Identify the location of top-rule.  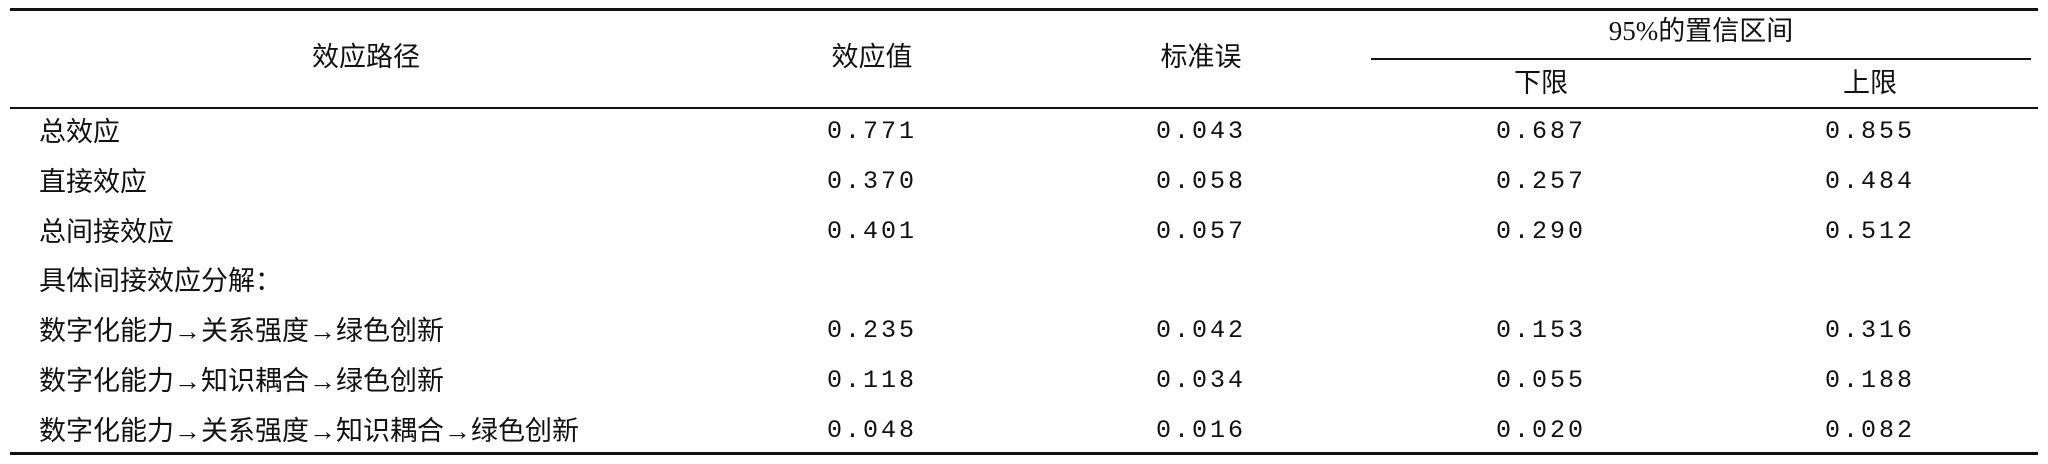
(1024, 9).